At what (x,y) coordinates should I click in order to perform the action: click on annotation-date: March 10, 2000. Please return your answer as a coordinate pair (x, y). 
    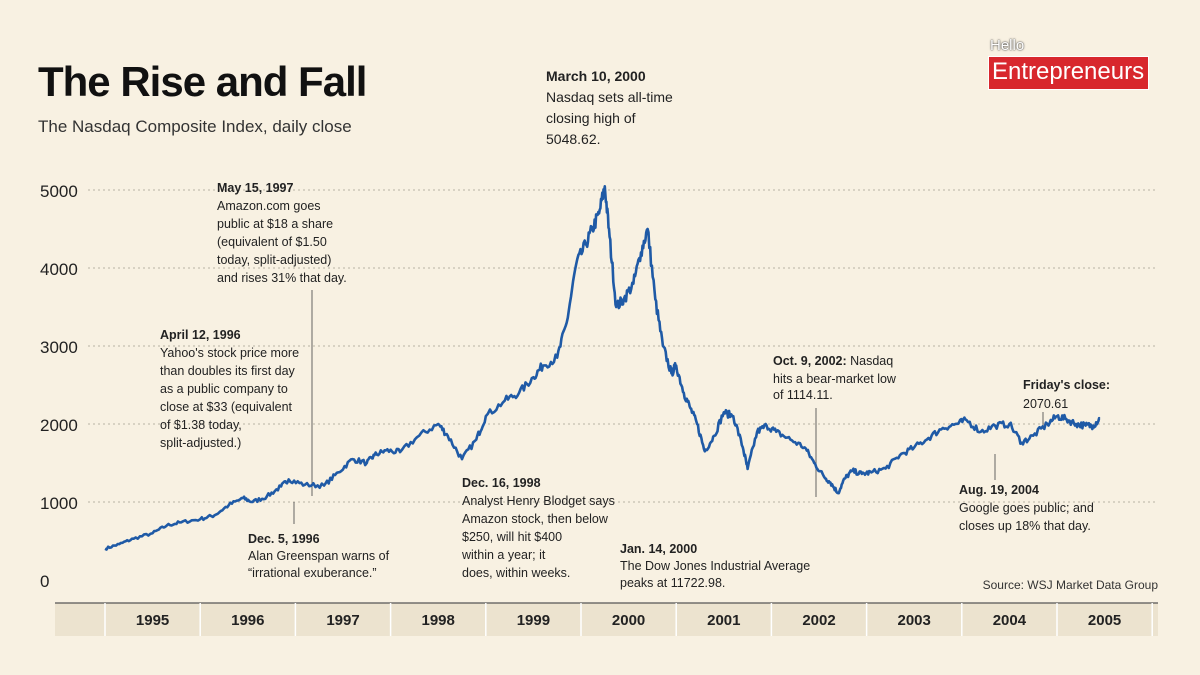
    Looking at the image, I should click on (596, 76).